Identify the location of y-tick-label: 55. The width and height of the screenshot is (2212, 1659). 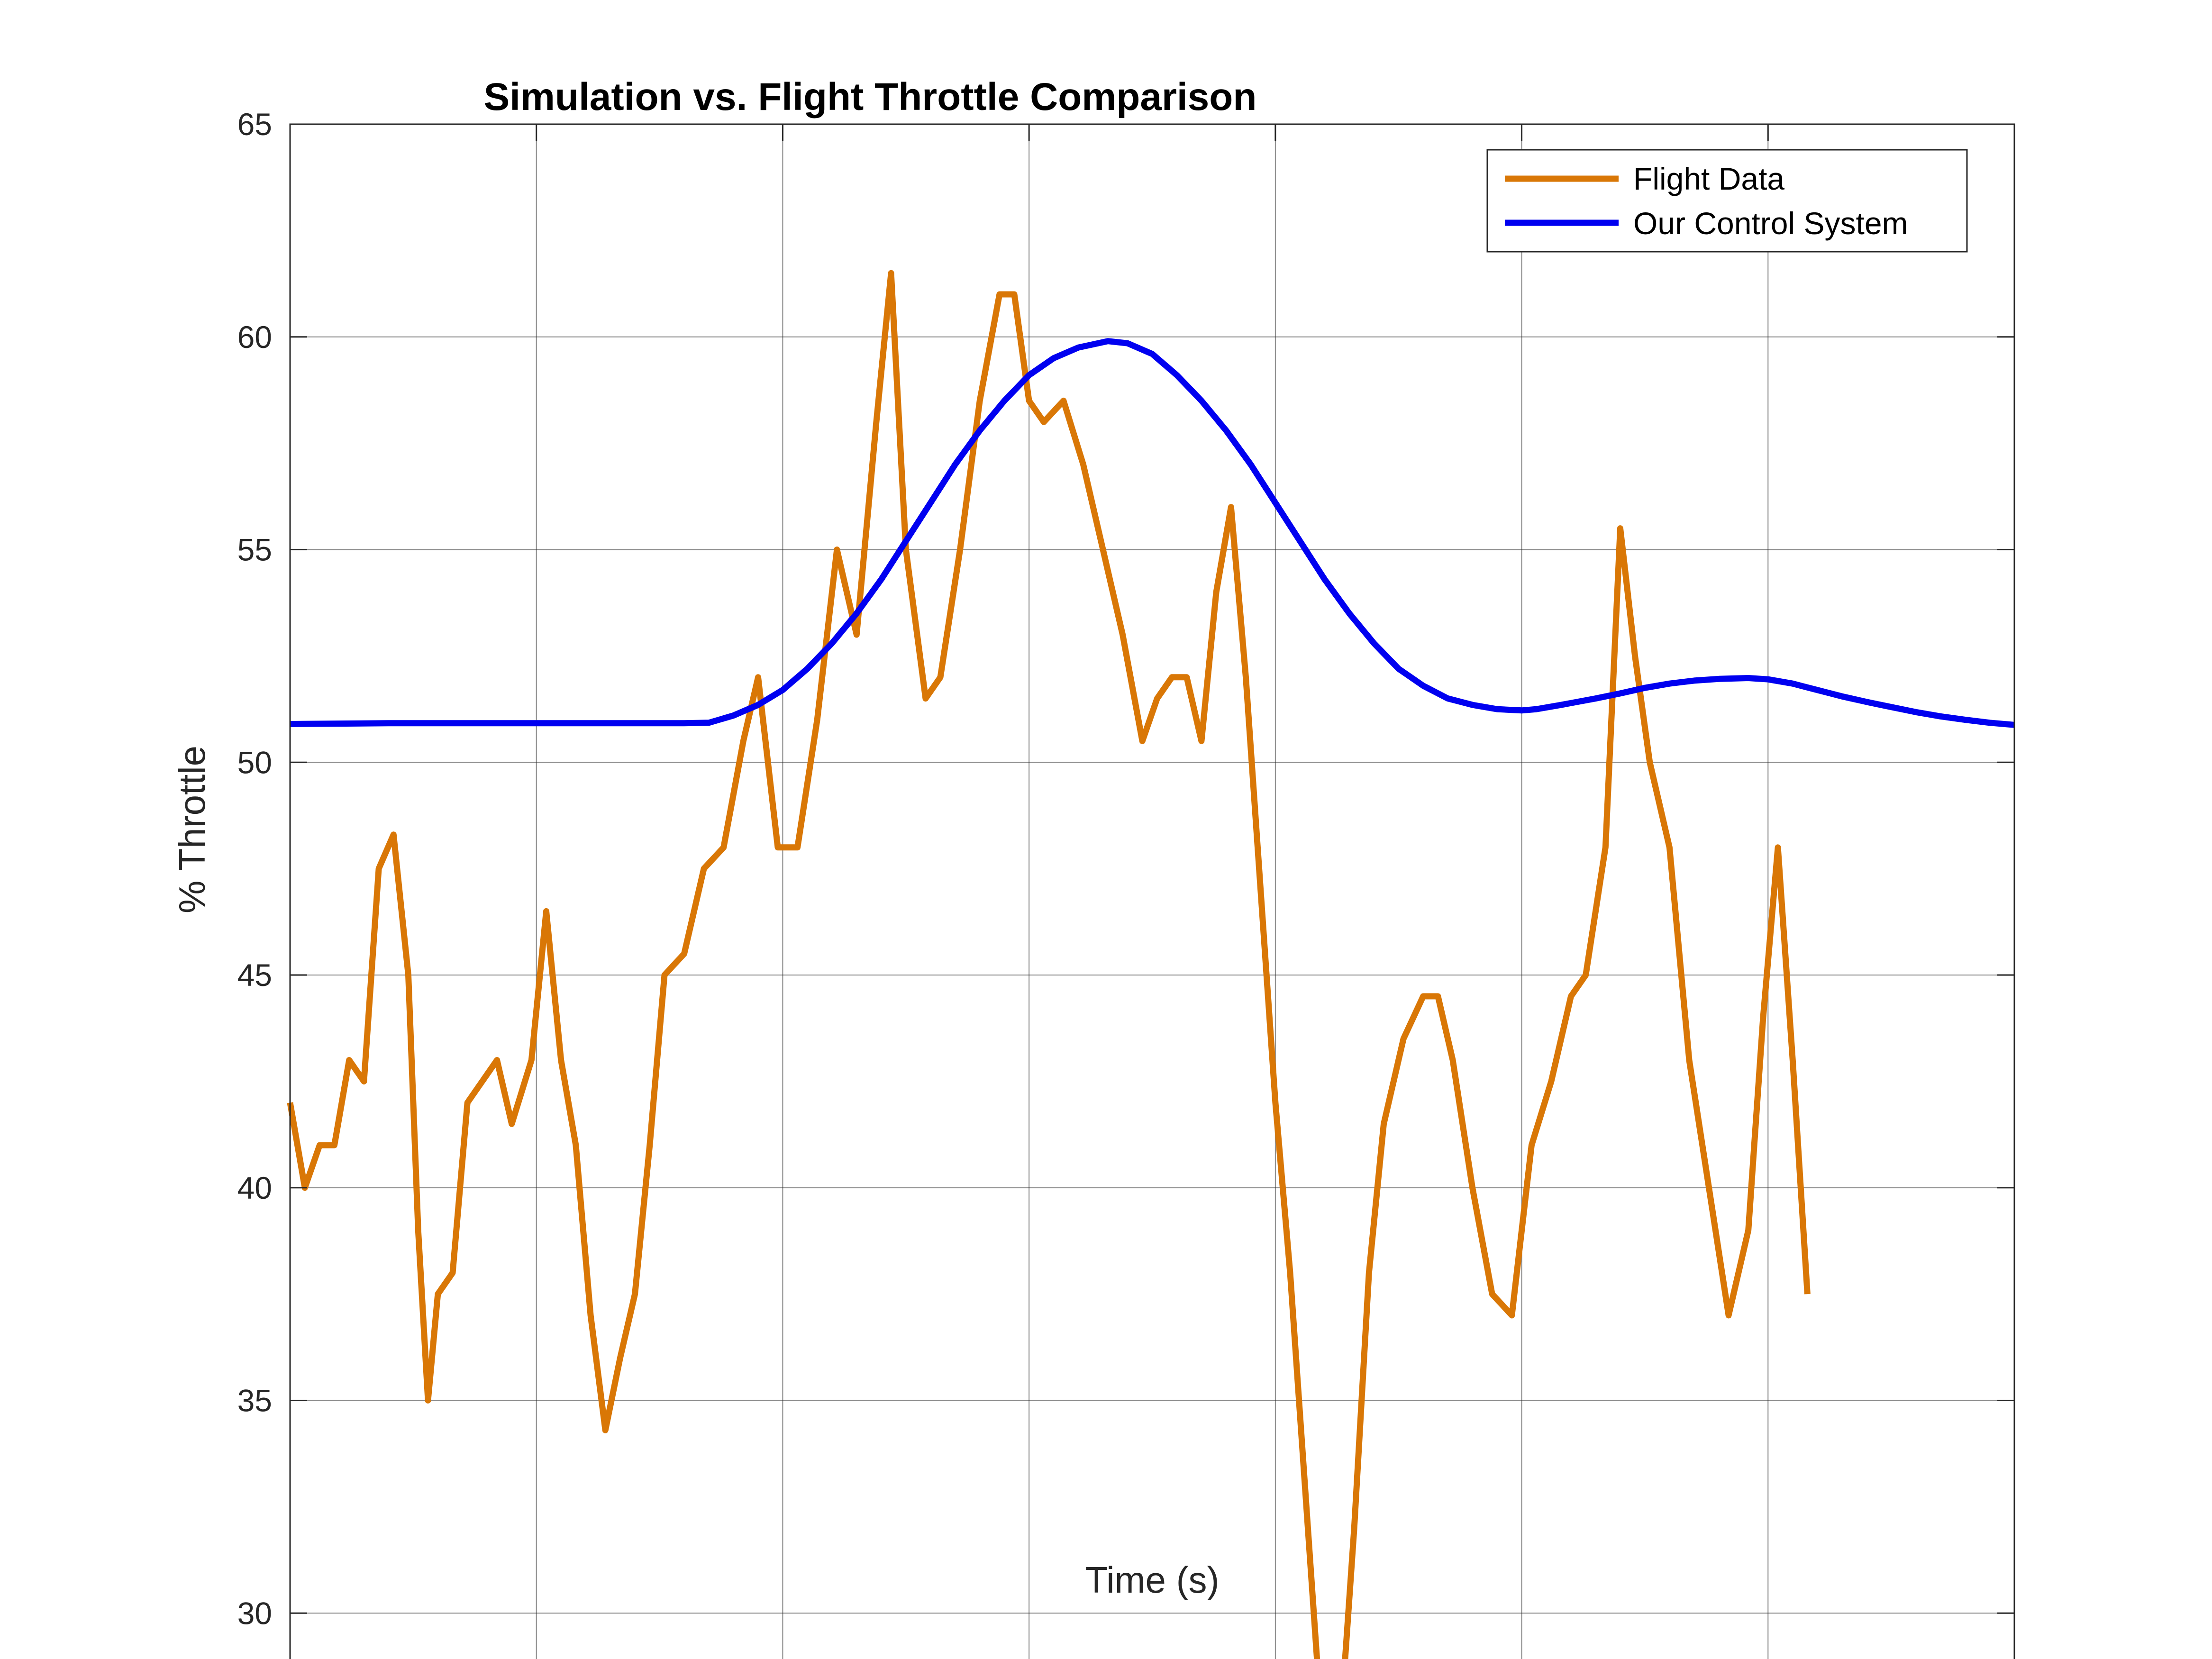
(254, 549).